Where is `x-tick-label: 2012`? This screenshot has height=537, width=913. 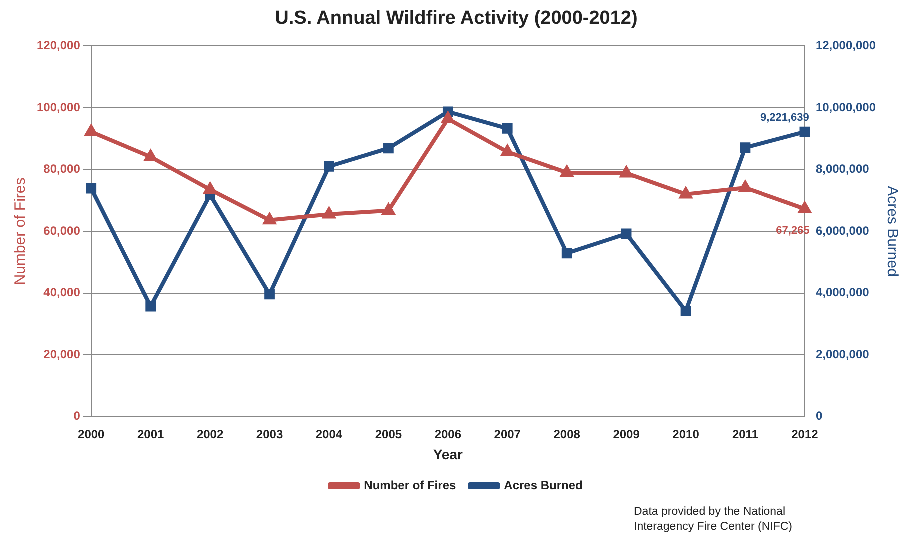 x-tick-label: 2012 is located at coordinates (805, 434).